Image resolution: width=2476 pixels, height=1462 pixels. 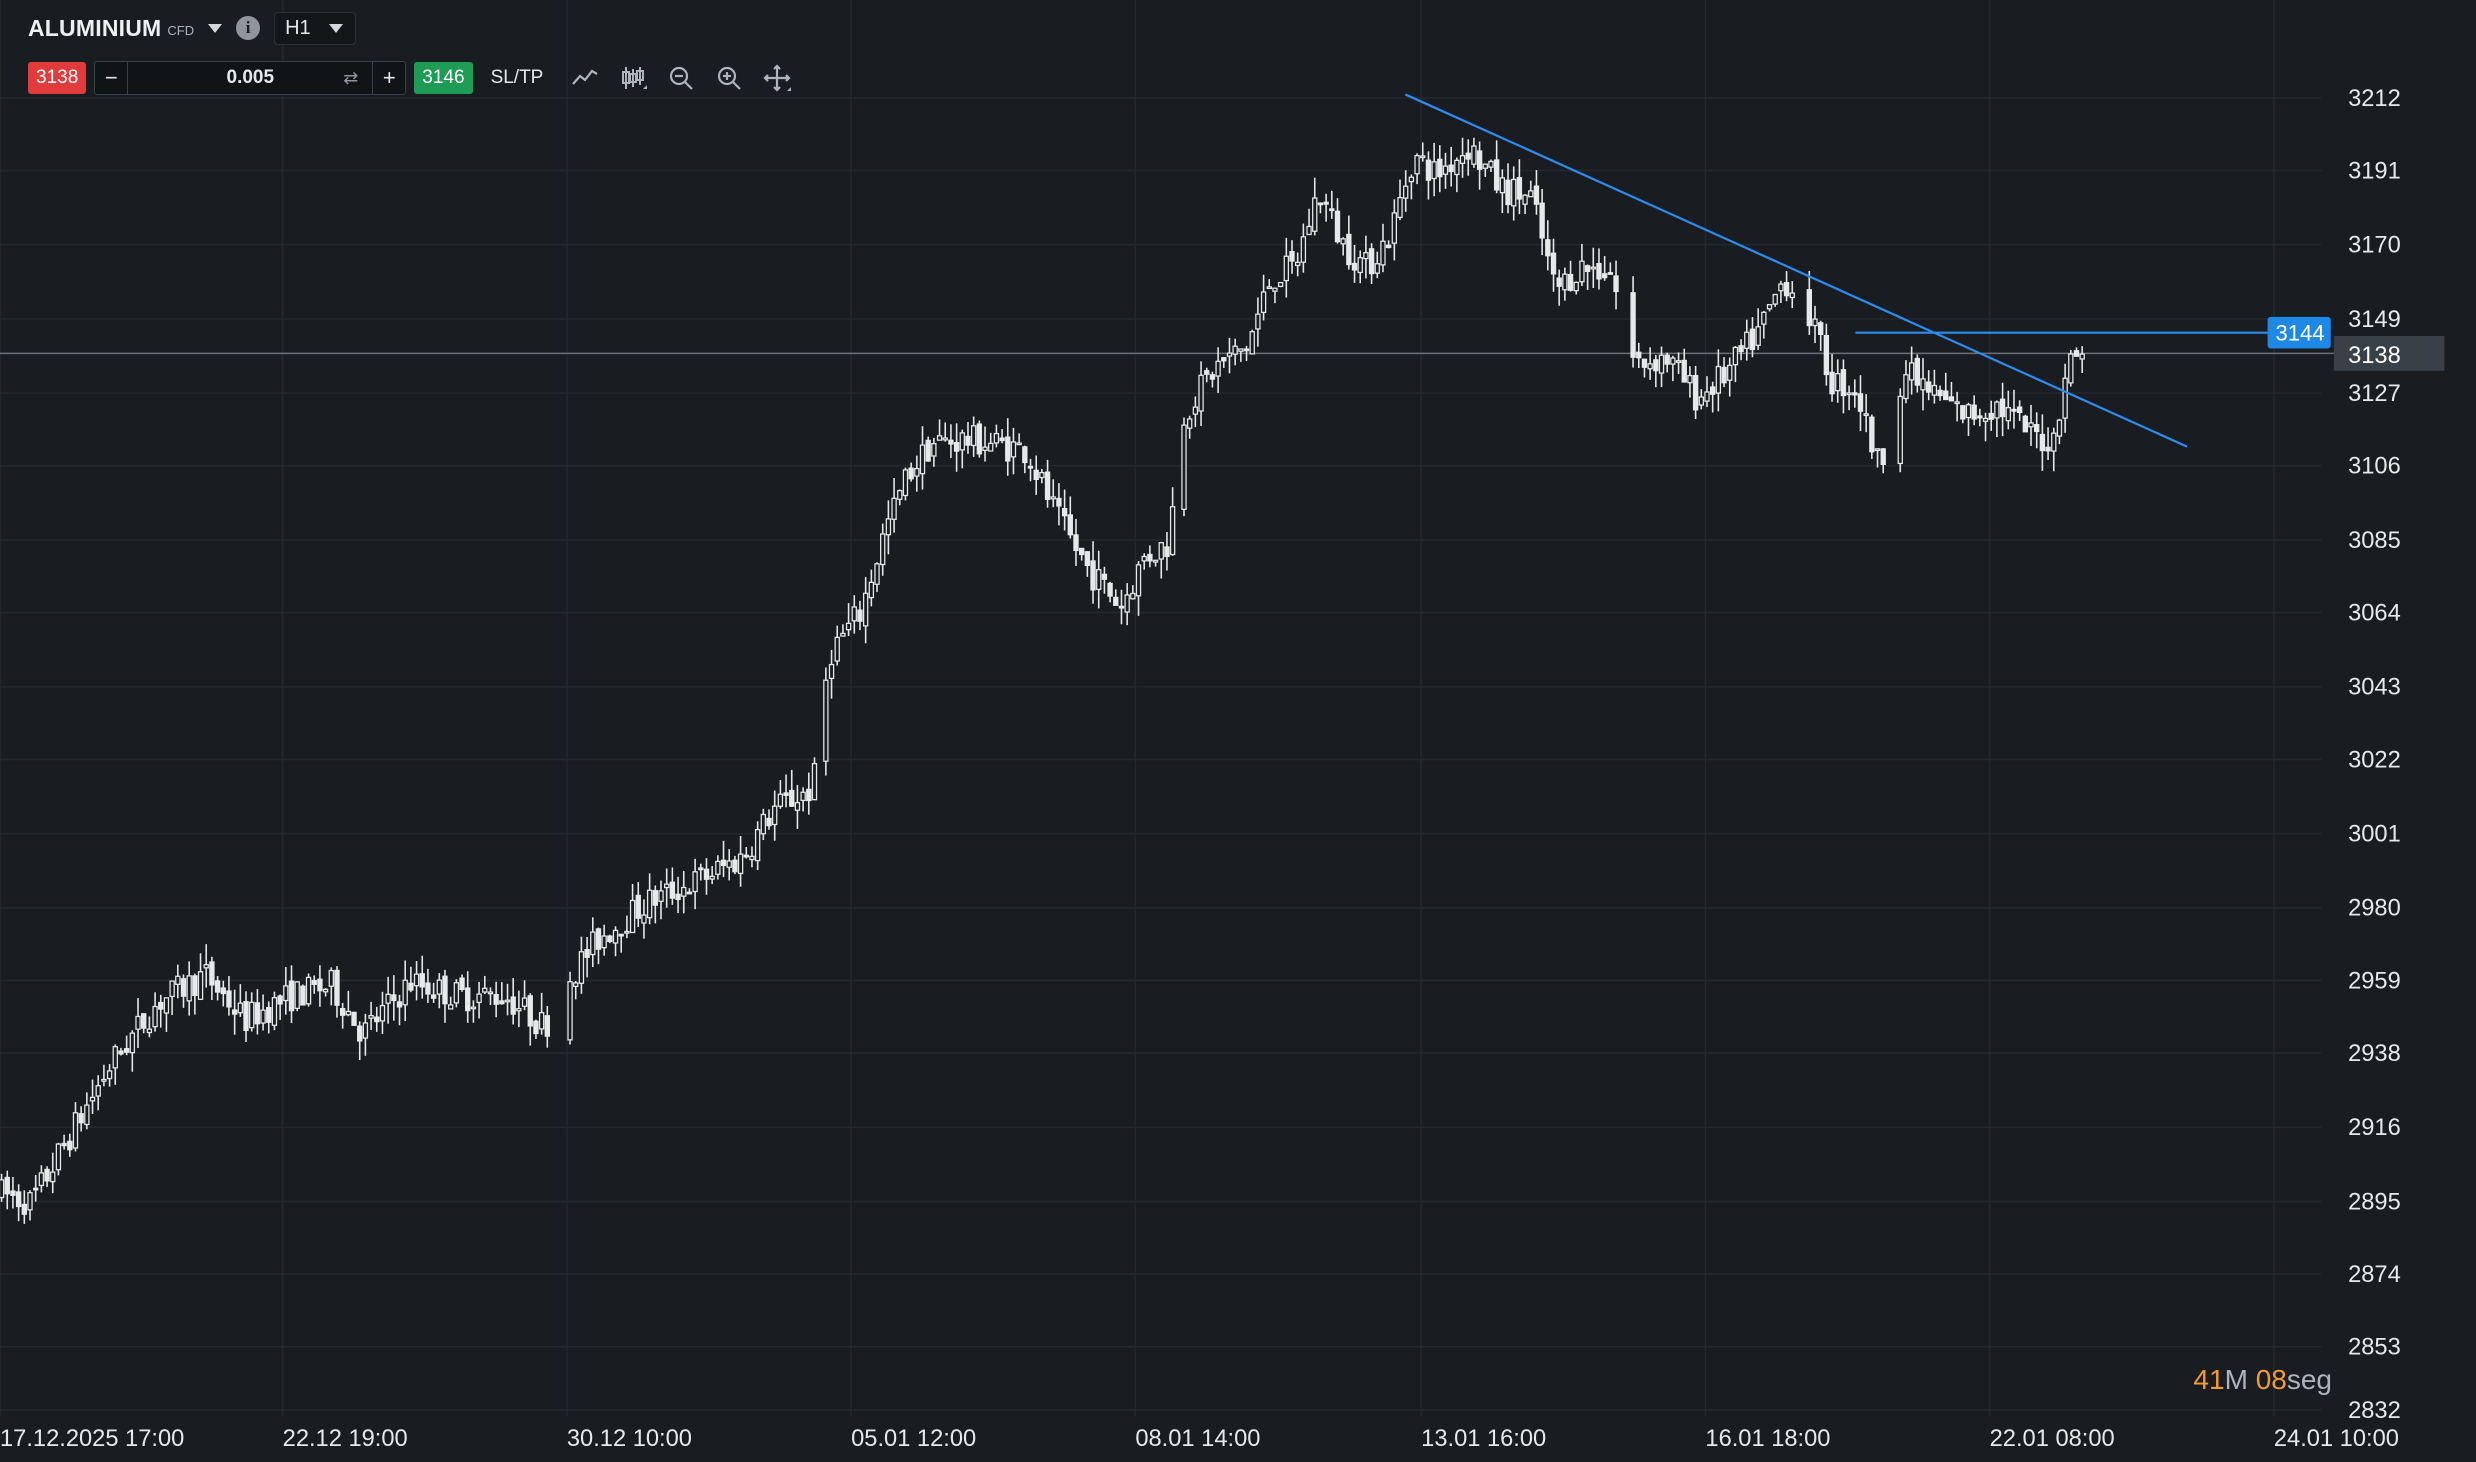 I want to click on line-chart-icon, so click(x=585, y=78).